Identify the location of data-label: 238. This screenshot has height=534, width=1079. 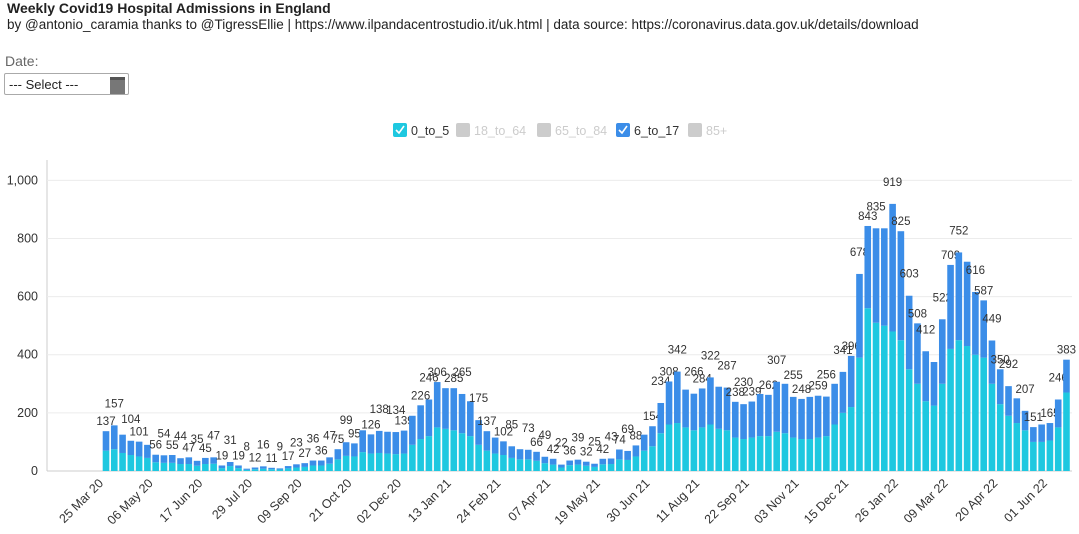
(735, 393).